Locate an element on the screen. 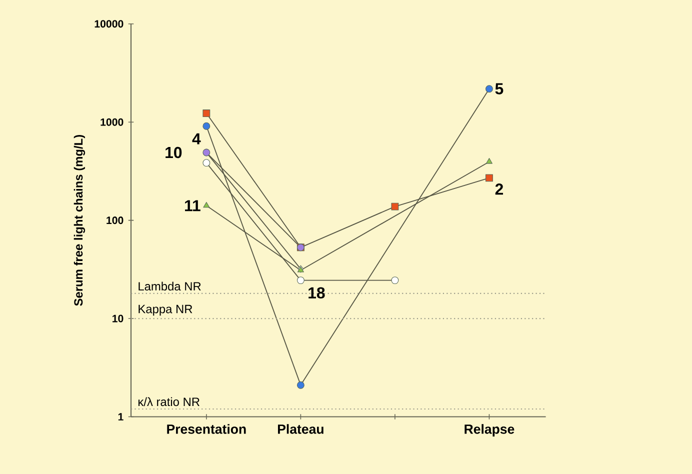  y-tick-label: 10 is located at coordinates (118, 318).